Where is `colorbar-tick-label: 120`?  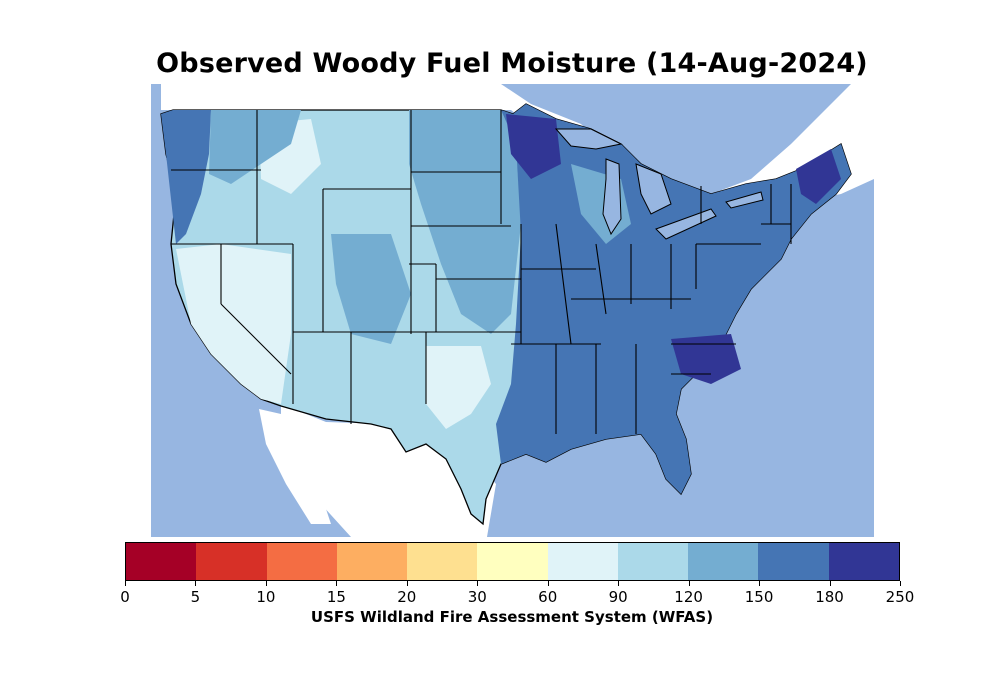
colorbar-tick-label: 120 is located at coordinates (688, 597).